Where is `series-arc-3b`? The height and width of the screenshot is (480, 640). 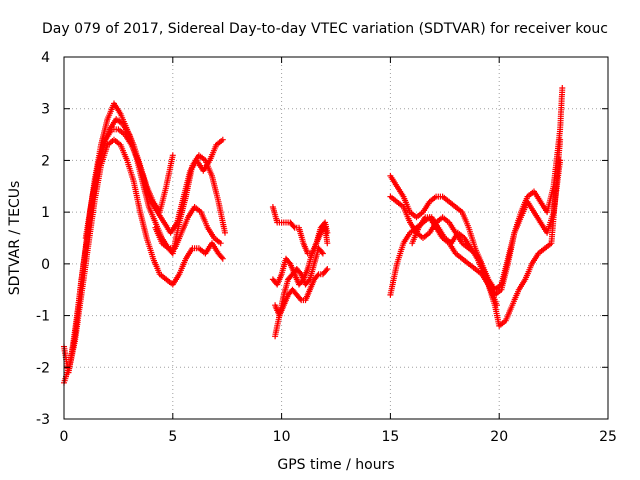
series-arc-3b is located at coordinates (475, 225).